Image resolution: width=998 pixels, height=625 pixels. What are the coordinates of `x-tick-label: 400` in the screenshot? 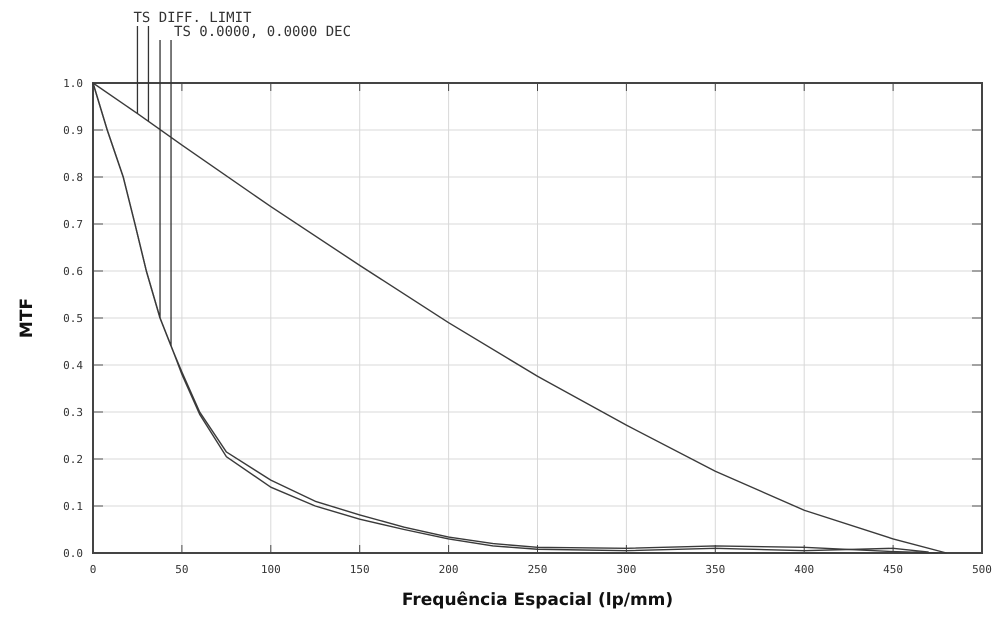 It's located at (804, 569).